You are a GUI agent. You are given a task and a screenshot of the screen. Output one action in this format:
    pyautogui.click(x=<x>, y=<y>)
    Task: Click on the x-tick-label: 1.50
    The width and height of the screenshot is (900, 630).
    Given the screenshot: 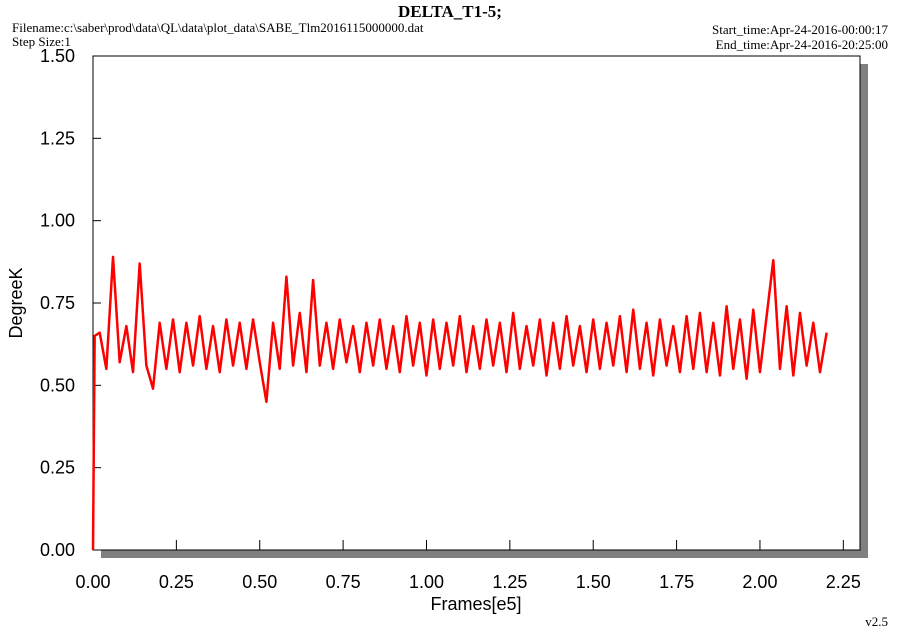 What is the action you would take?
    pyautogui.click(x=593, y=582)
    